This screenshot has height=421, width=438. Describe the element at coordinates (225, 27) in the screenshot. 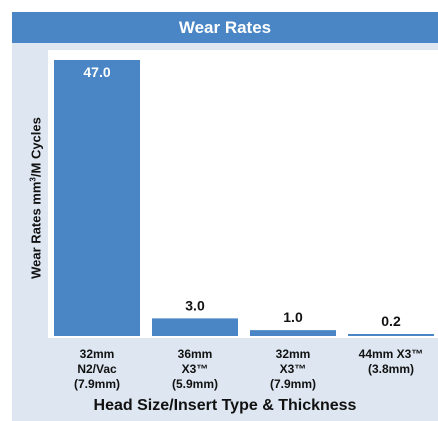

I see `chart-title: Wear Rates` at that location.